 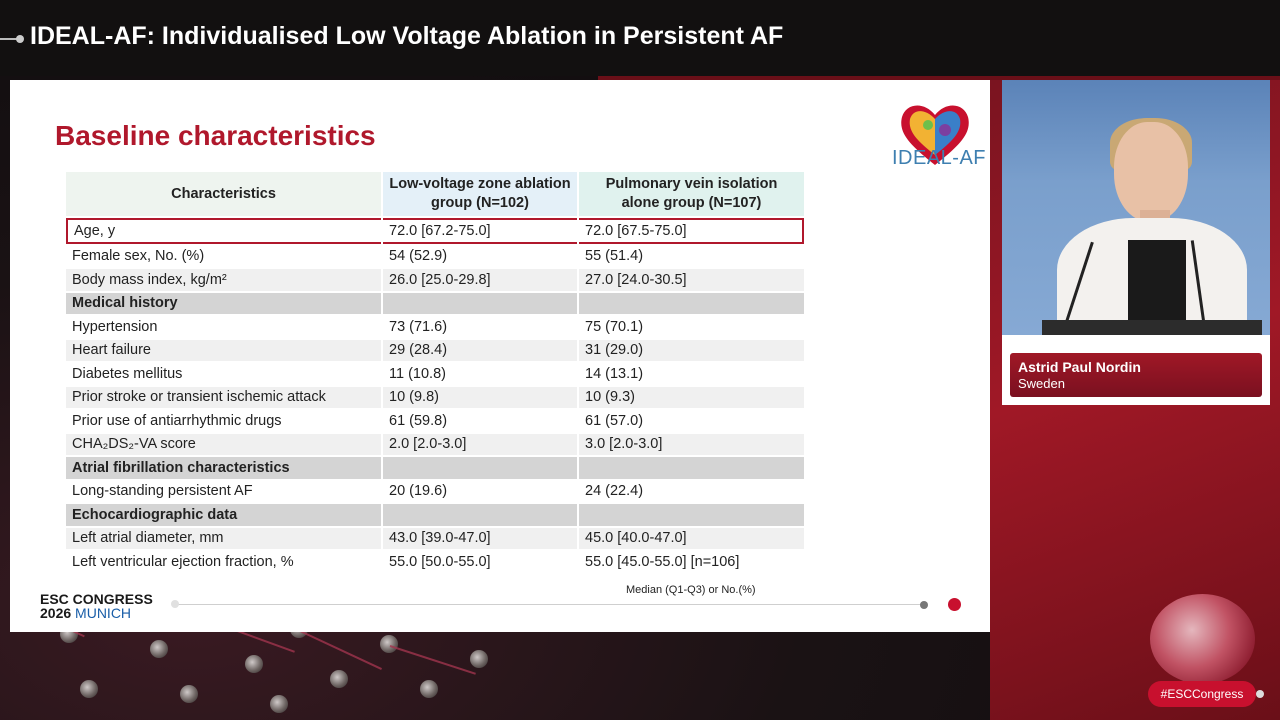 I want to click on row-label: Hypertension, so click(x=115, y=326).